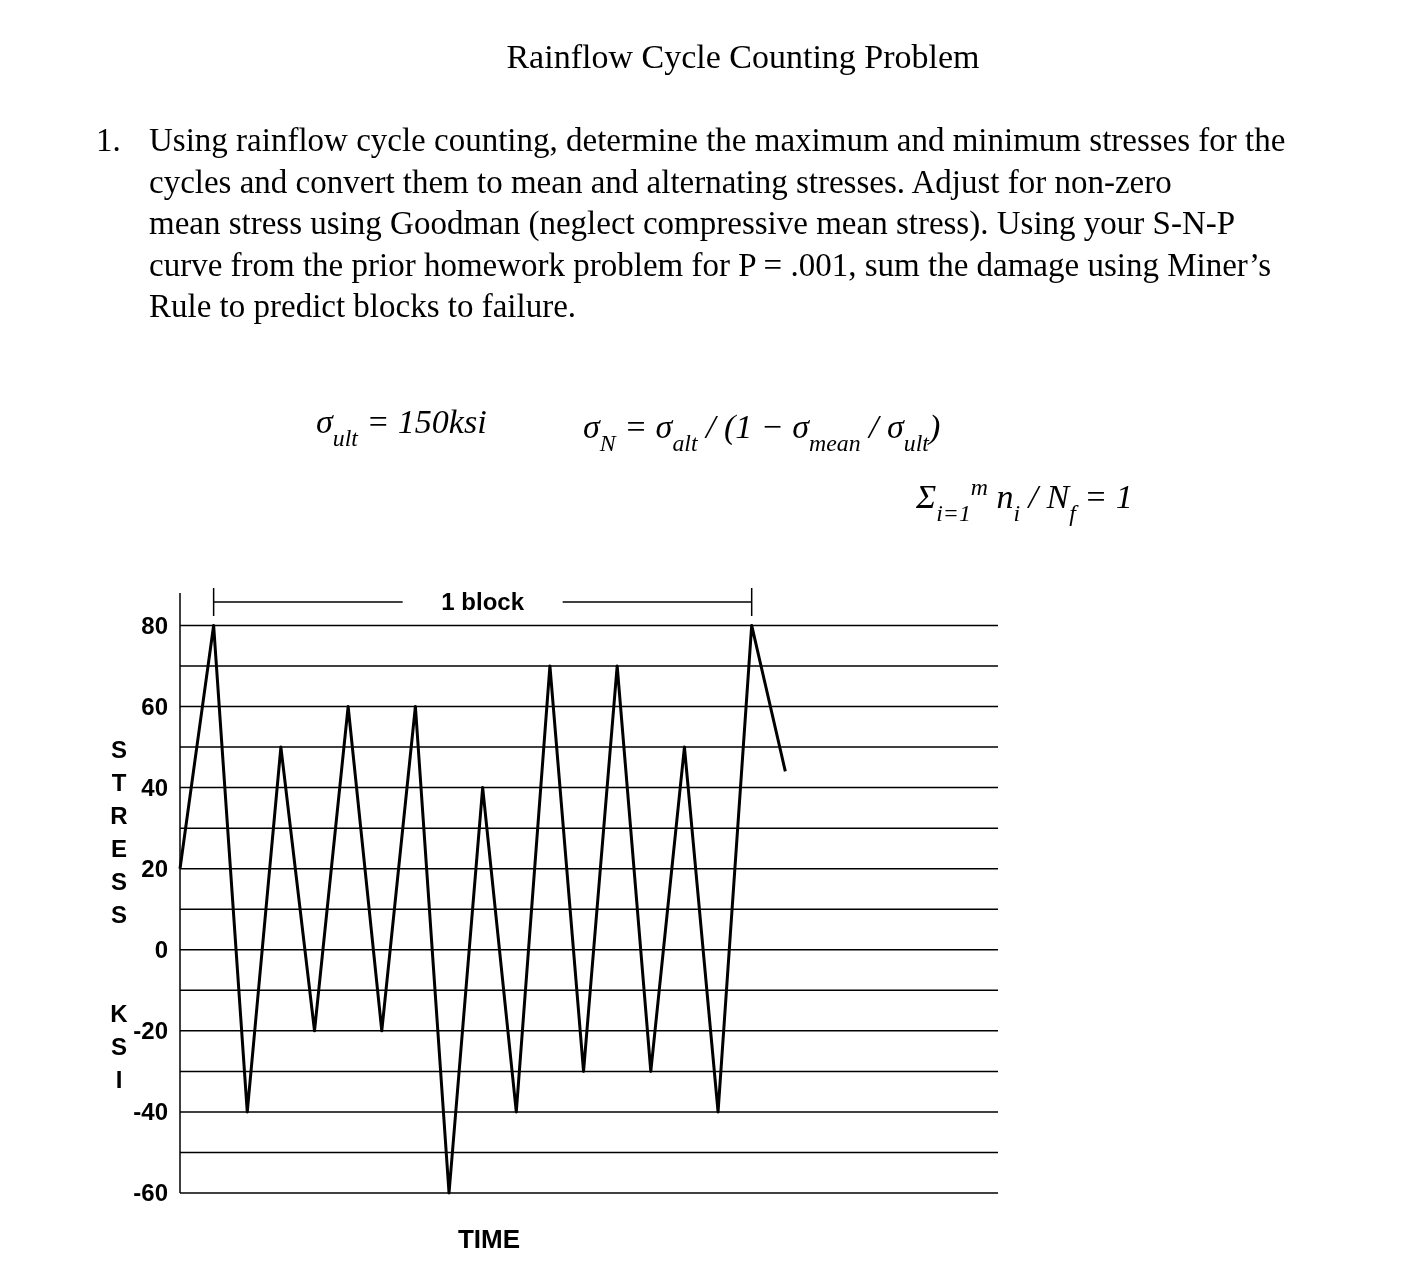  I want to click on y-tick-label: 40, so click(154, 787).